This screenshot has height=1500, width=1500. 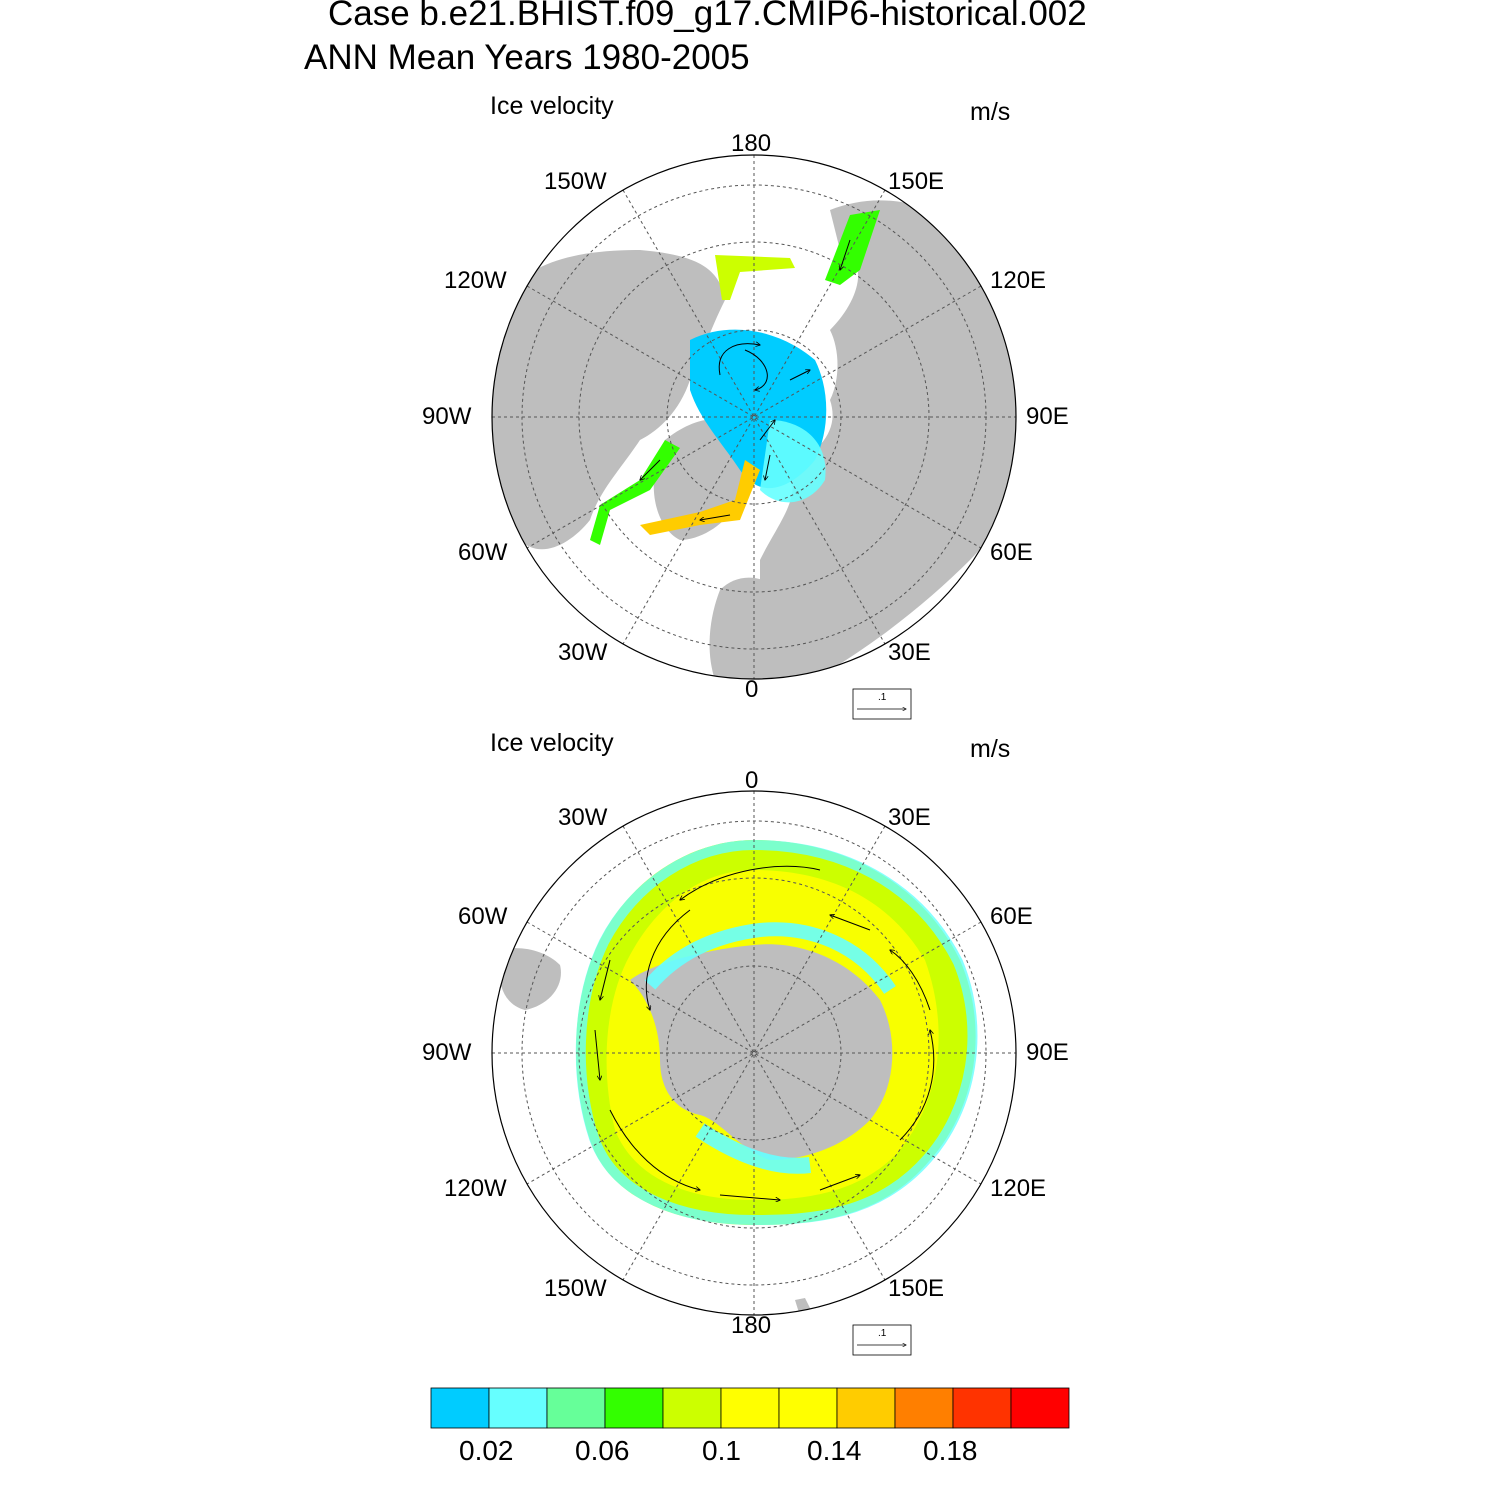 I want to click on south-units: m/s, so click(x=990, y=749).